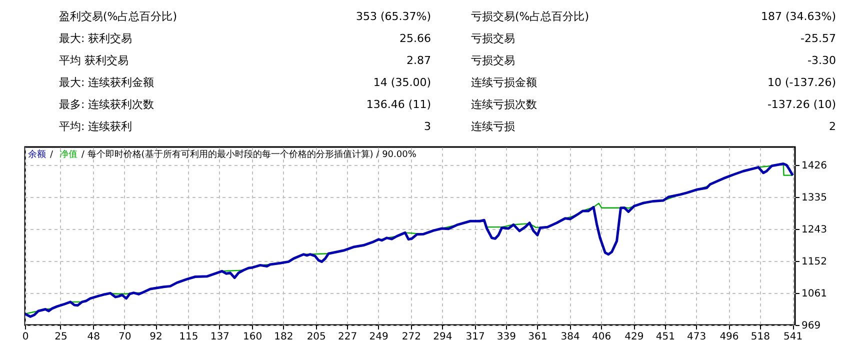 This screenshot has width=845, height=341. What do you see at coordinates (814, 166) in the screenshot?
I see `y-tick-label: 1426` at bounding box center [814, 166].